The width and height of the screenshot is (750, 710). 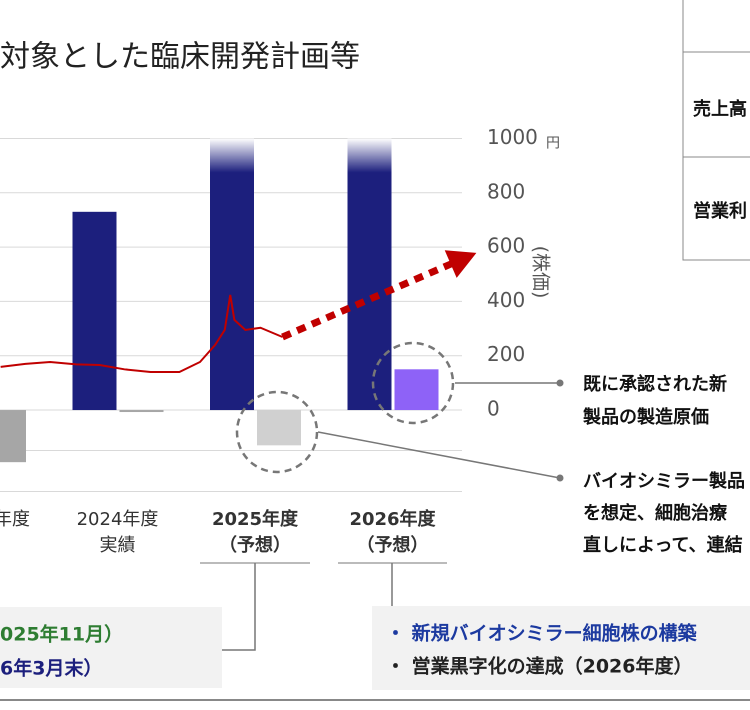 I want to click on table-frame, so click(x=716, y=130).